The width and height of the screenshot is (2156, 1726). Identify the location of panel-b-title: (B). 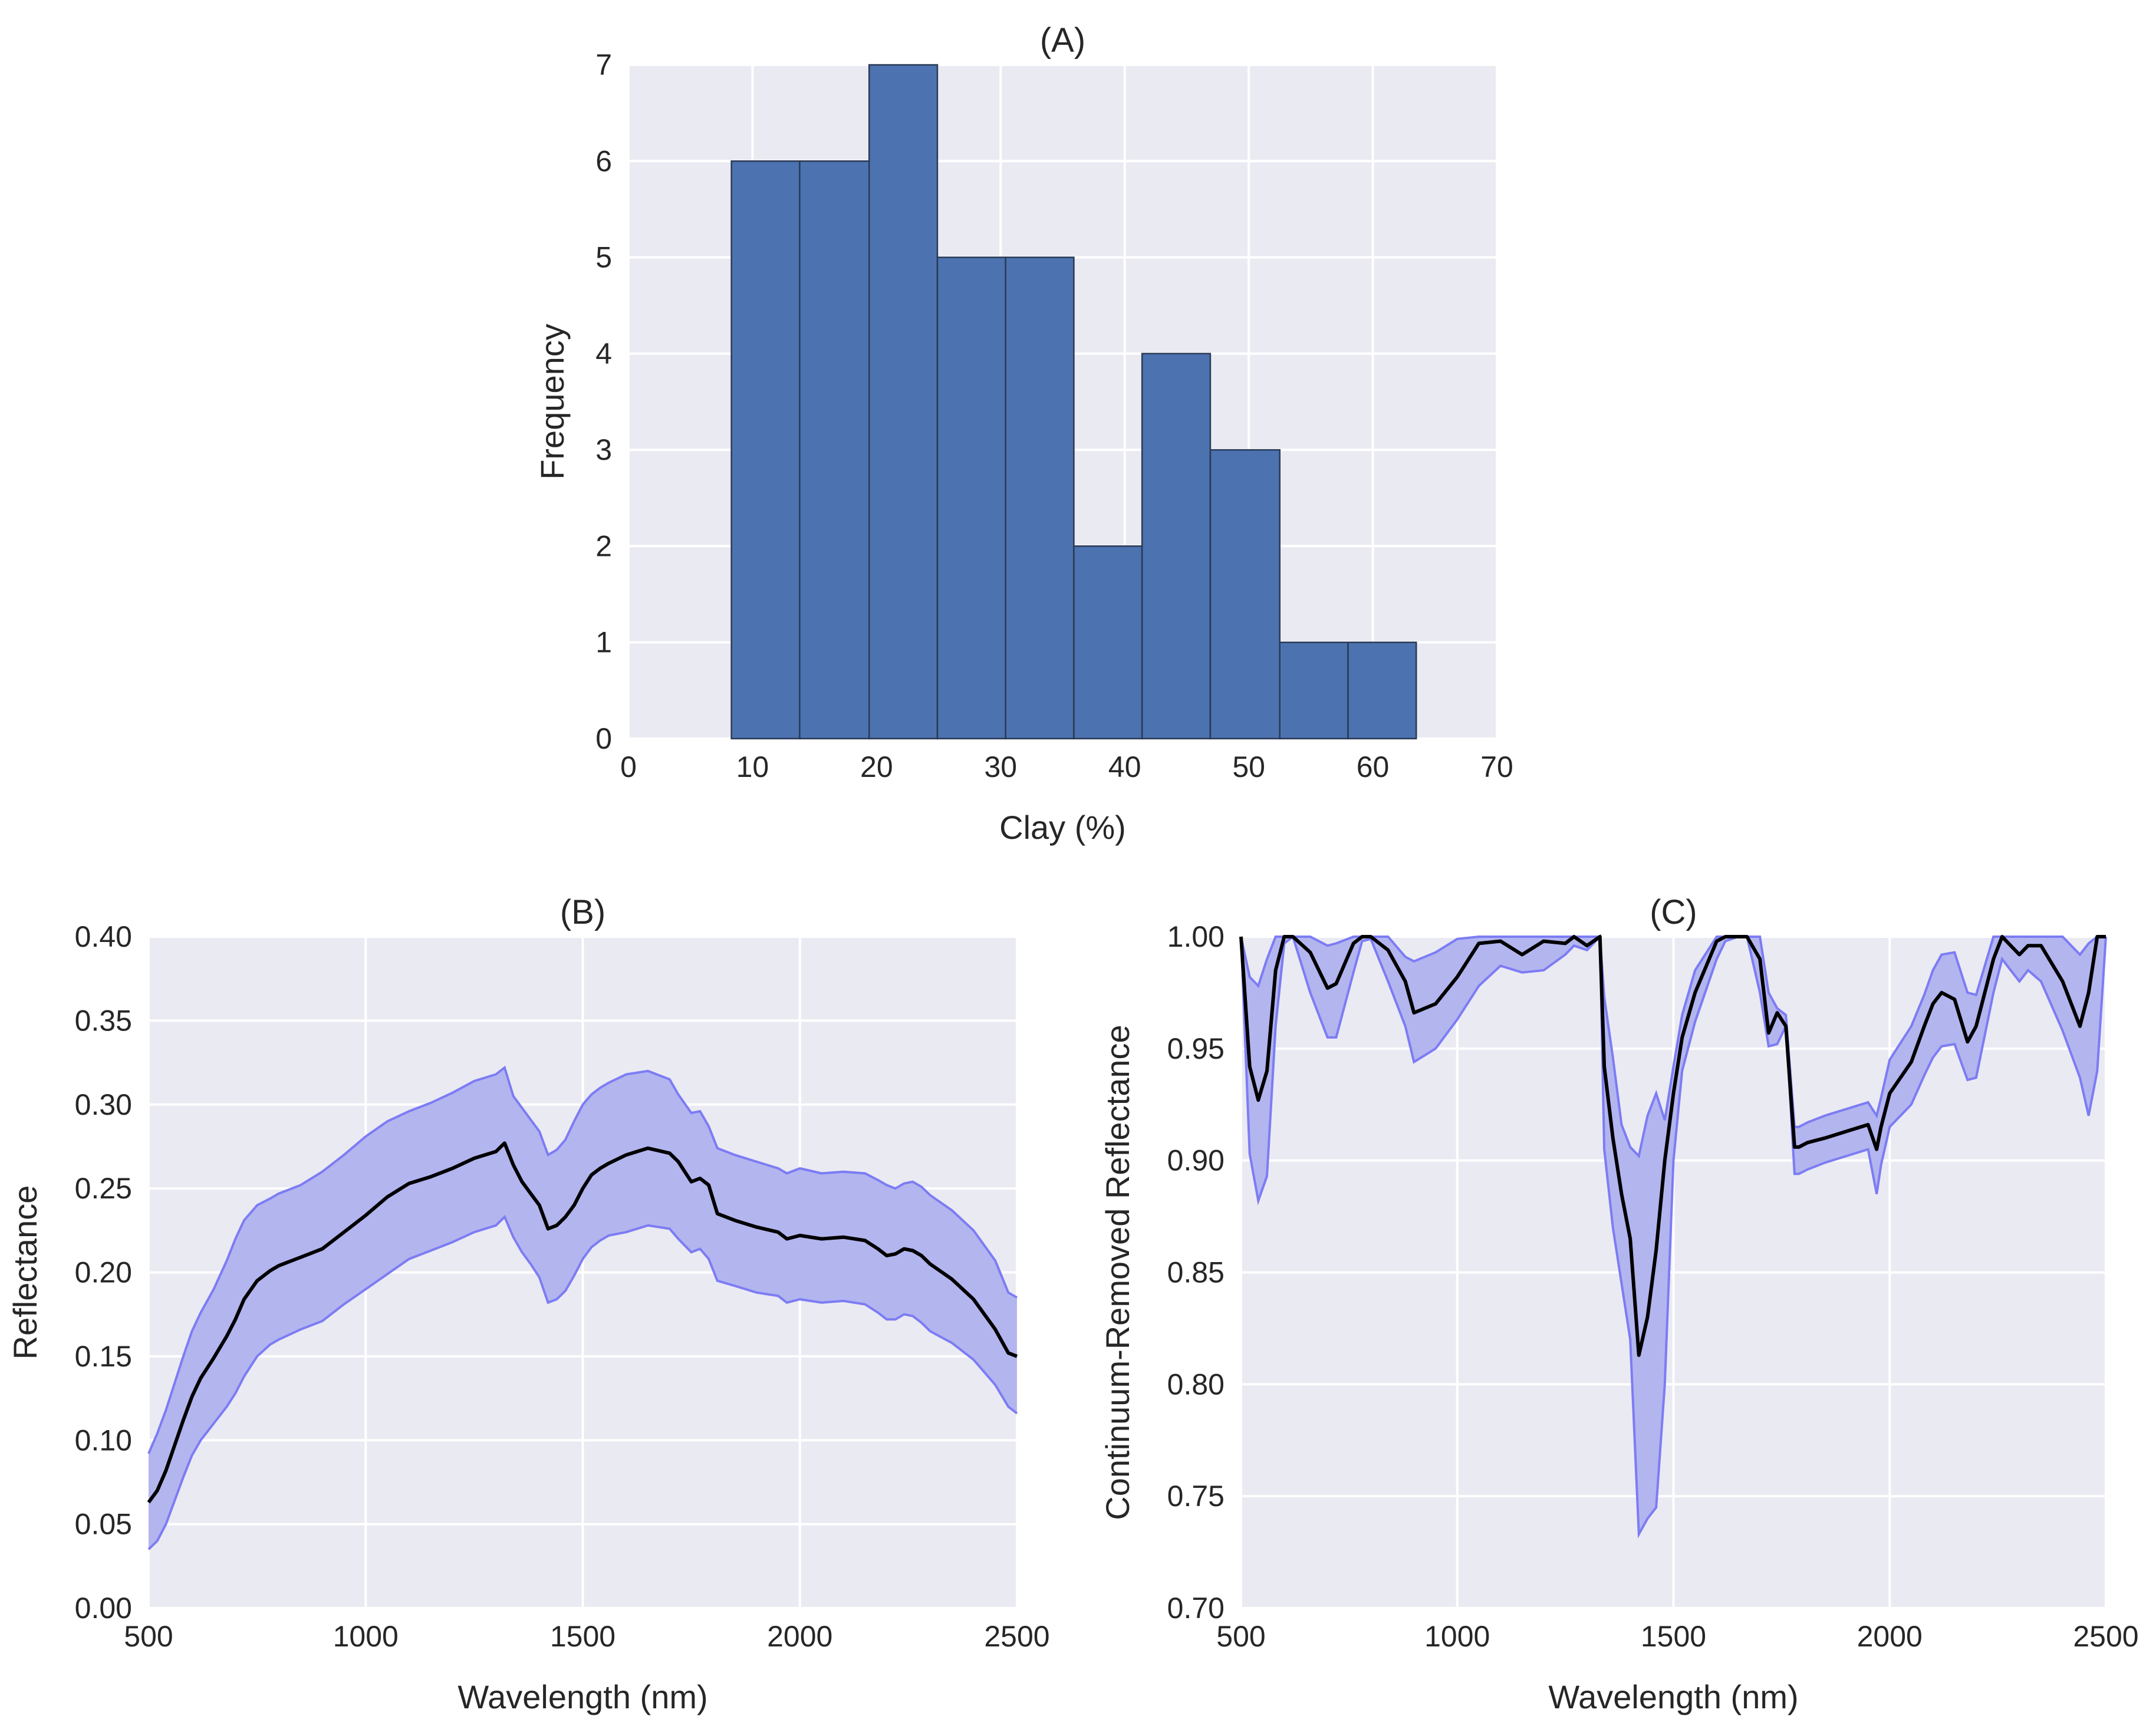
(583, 912).